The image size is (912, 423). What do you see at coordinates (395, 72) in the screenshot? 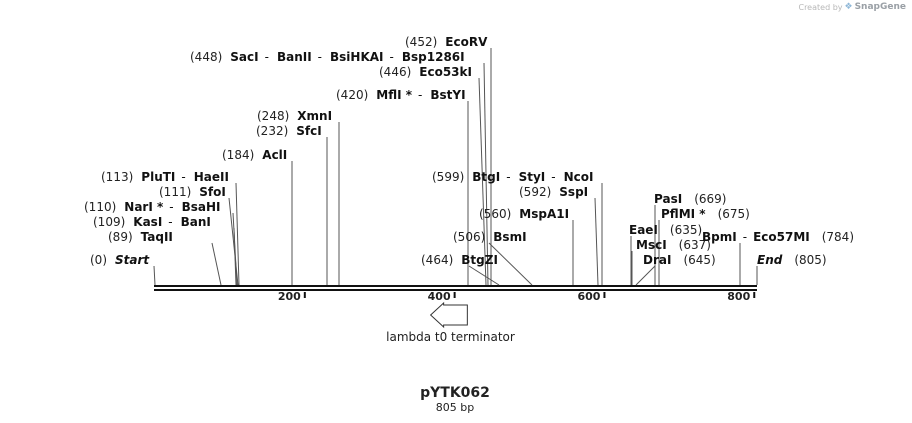
I see `site-position: (446)` at bounding box center [395, 72].